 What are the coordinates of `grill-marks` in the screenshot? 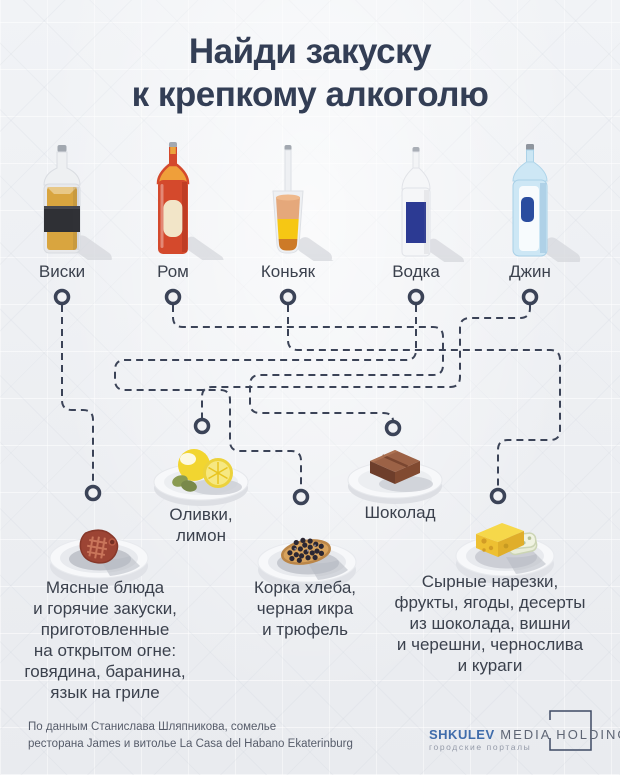 It's located at (97, 547).